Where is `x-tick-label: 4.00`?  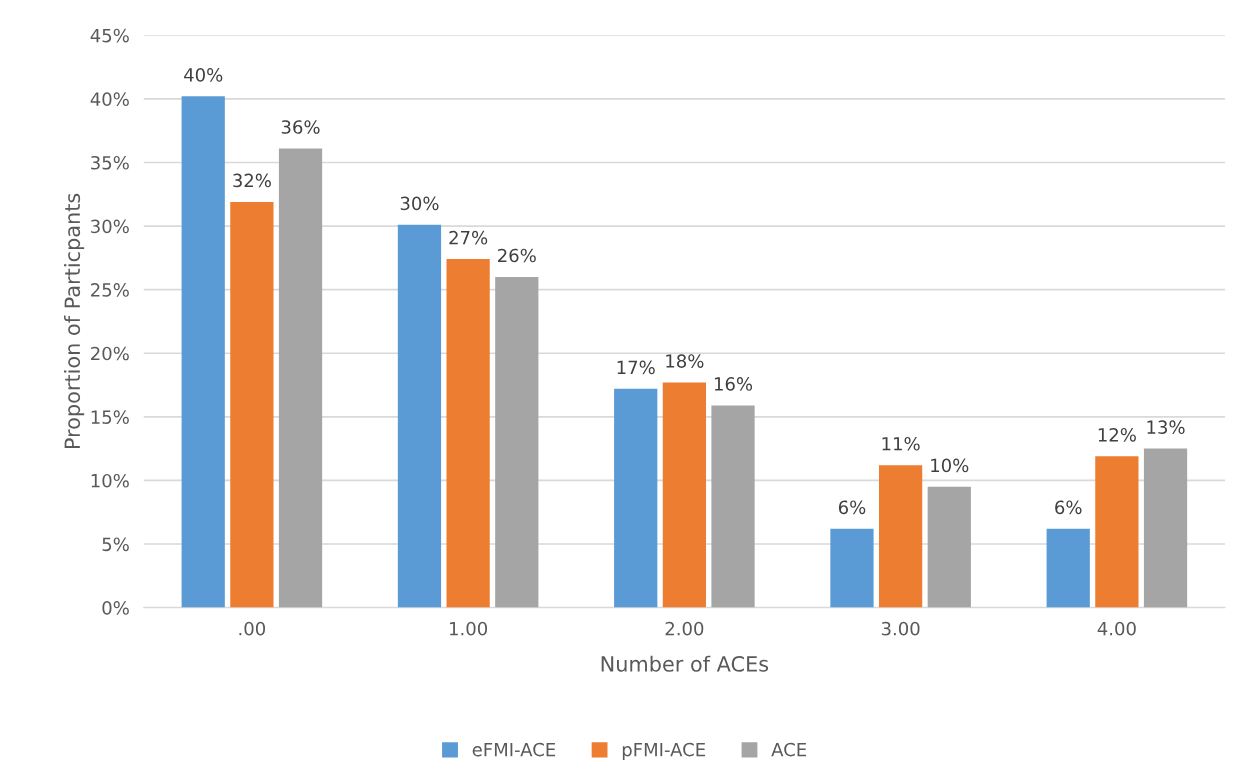 x-tick-label: 4.00 is located at coordinates (1116, 628).